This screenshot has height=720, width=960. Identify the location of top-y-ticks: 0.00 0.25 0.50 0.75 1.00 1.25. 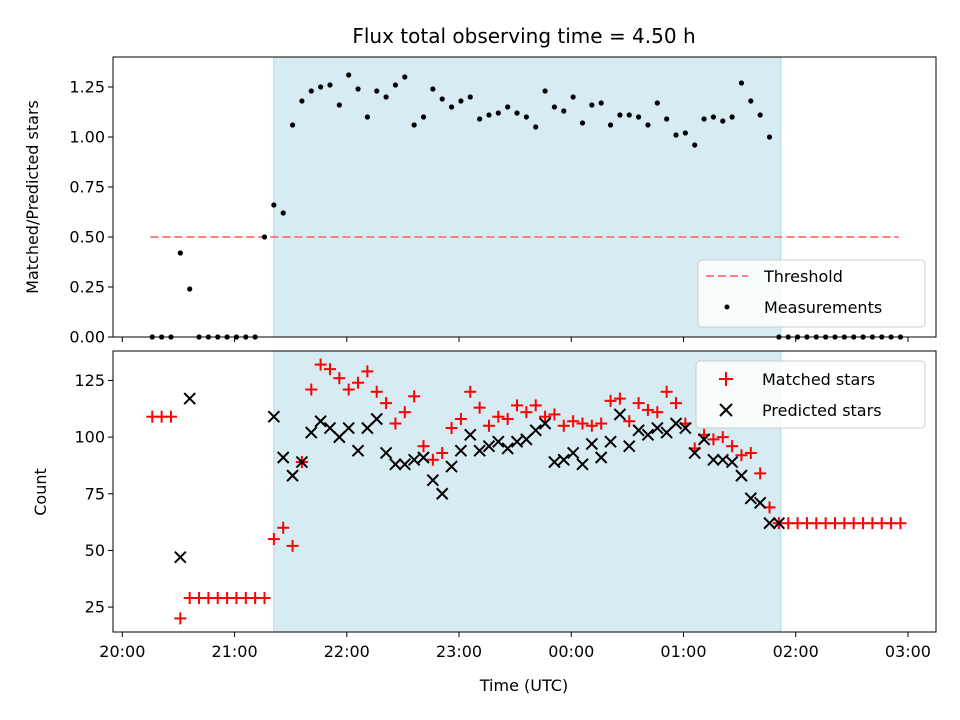
(91, 212).